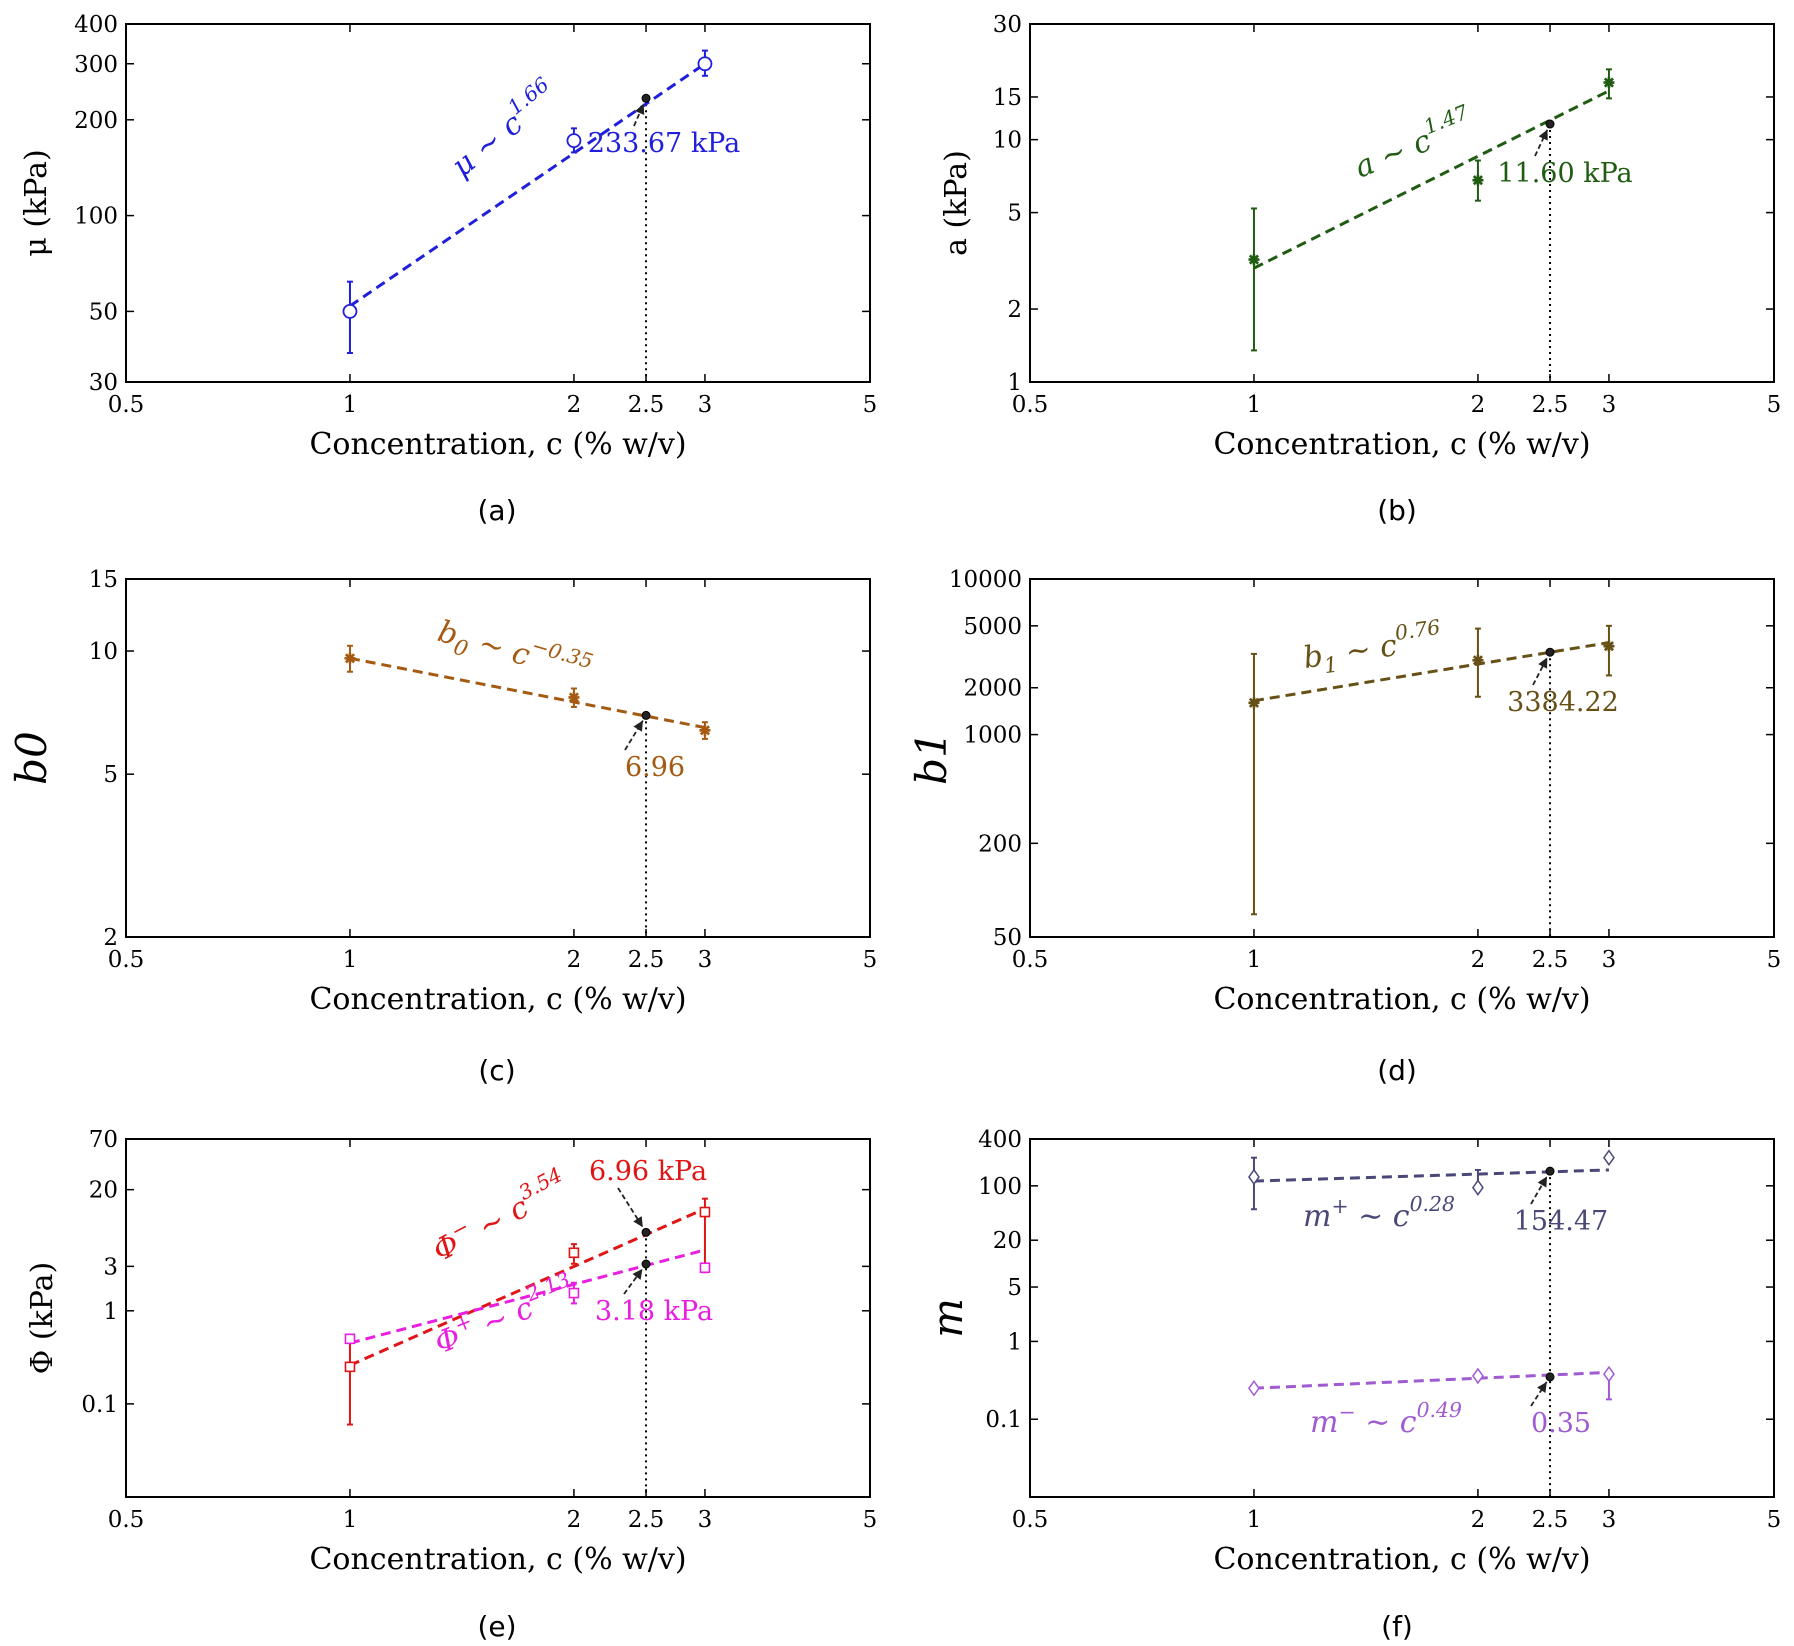  I want to click on fit-label-mid: ∼ c, so click(1366, 649).